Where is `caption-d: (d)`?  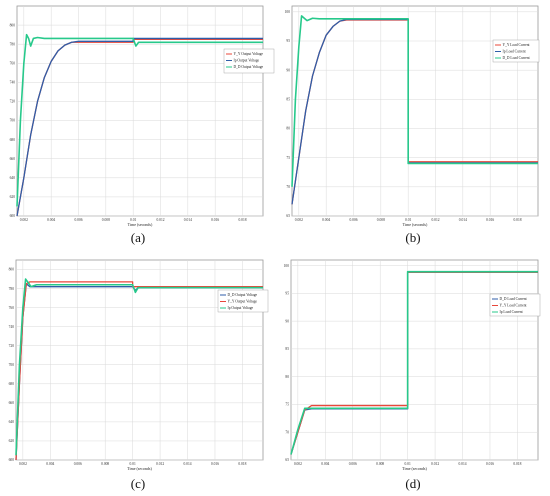
caption-d: (d) is located at coordinates (413, 483).